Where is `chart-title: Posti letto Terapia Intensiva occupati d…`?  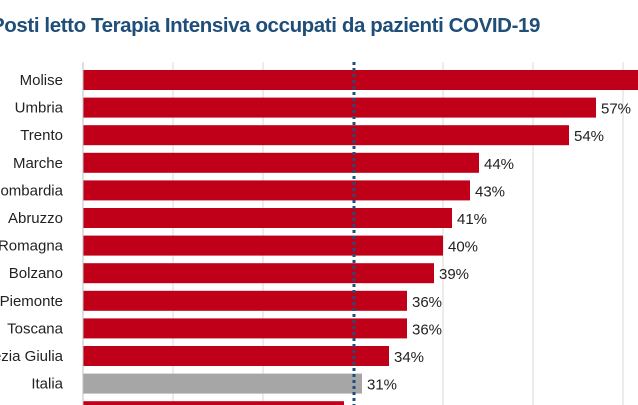 chart-title: Posti letto Terapia Intensiva occupati d… is located at coordinates (270, 25).